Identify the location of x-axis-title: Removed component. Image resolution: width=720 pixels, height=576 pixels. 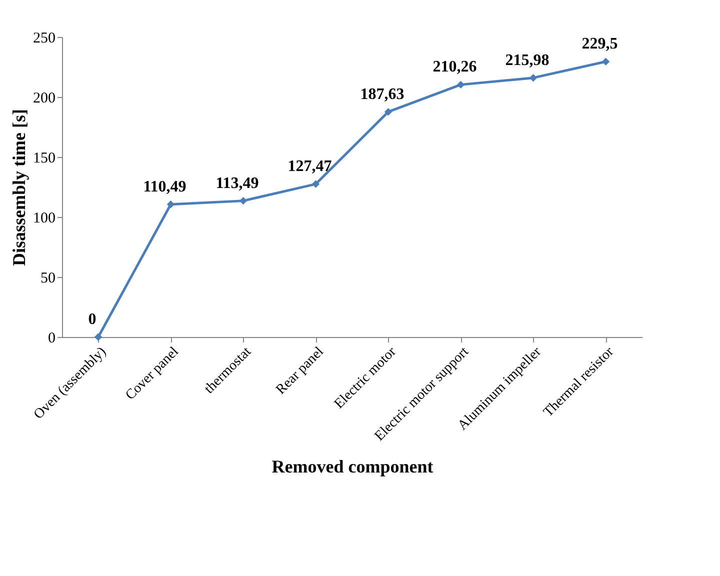
(353, 466).